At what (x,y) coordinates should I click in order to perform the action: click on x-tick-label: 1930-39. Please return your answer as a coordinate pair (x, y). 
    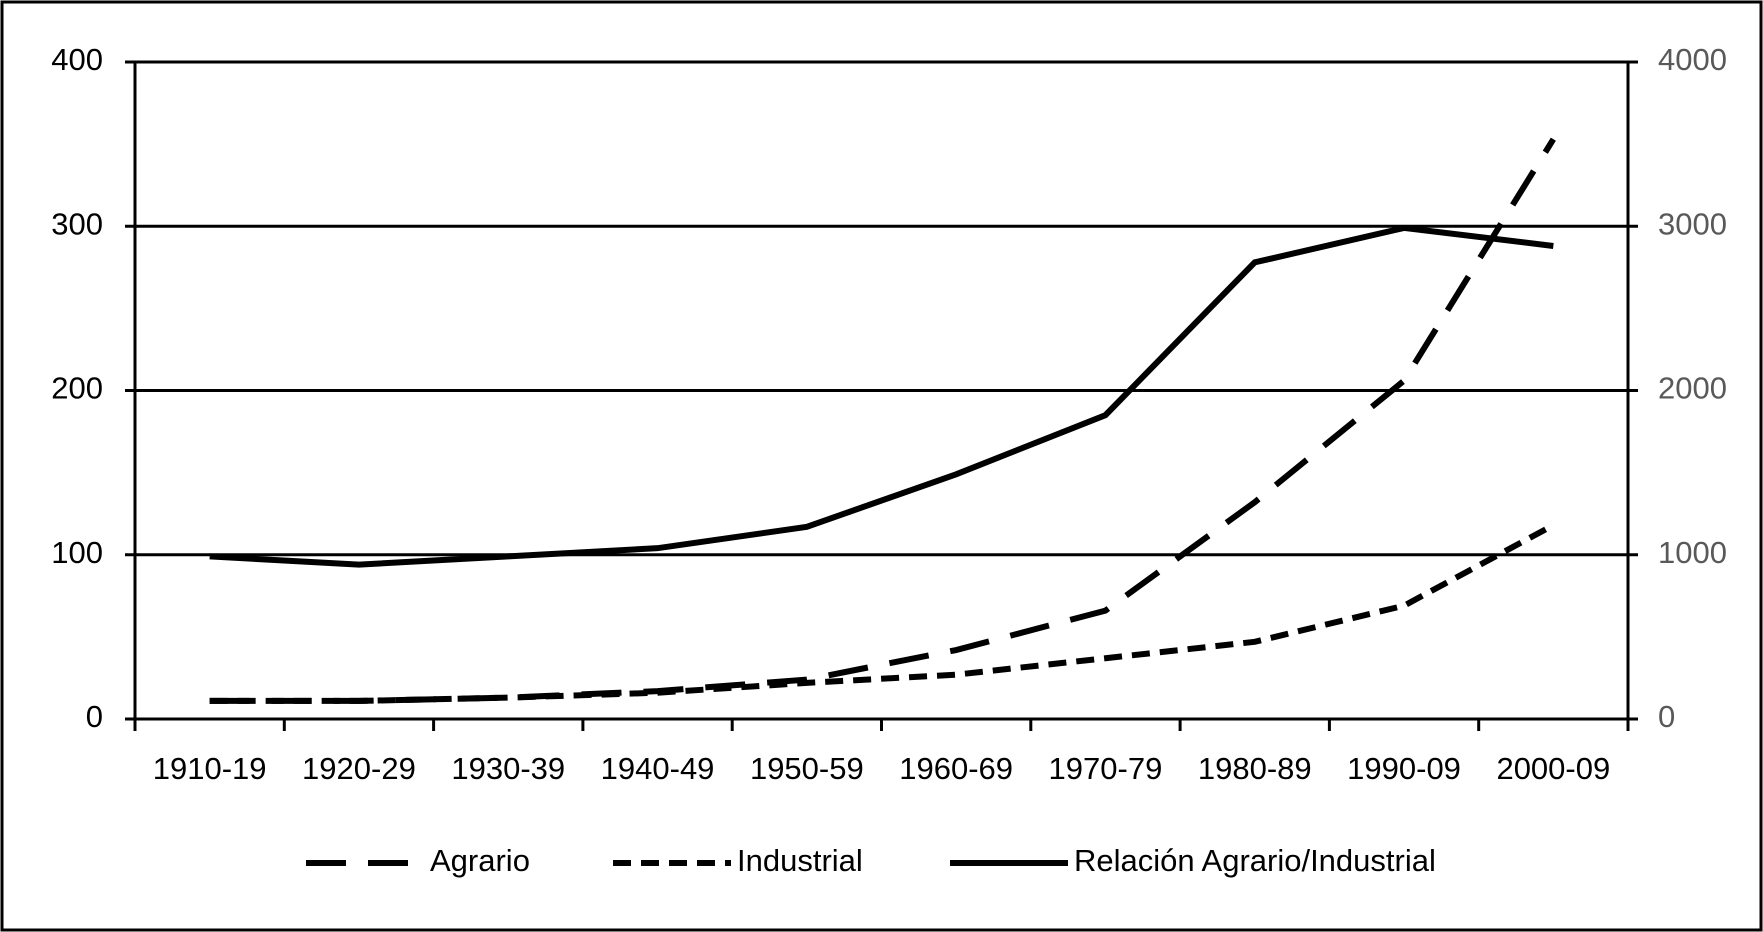
    Looking at the image, I should click on (508, 768).